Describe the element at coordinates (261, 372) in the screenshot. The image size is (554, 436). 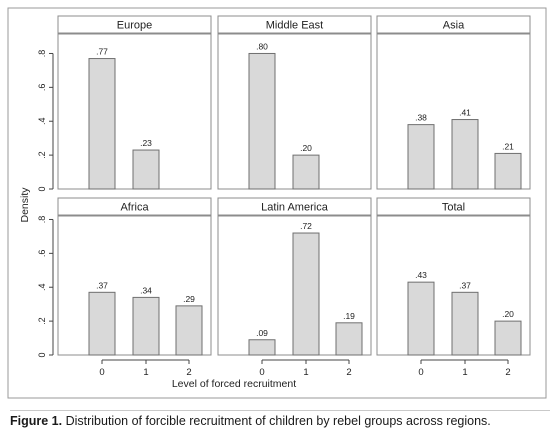
I see `x-tick-label-col2-0: 0` at that location.